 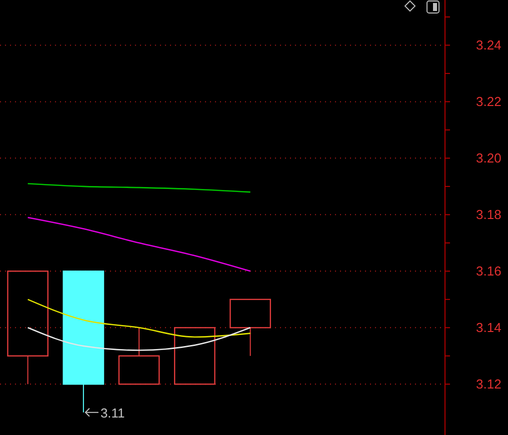 I want to click on y-tick-label: 3.16, so click(x=489, y=270).